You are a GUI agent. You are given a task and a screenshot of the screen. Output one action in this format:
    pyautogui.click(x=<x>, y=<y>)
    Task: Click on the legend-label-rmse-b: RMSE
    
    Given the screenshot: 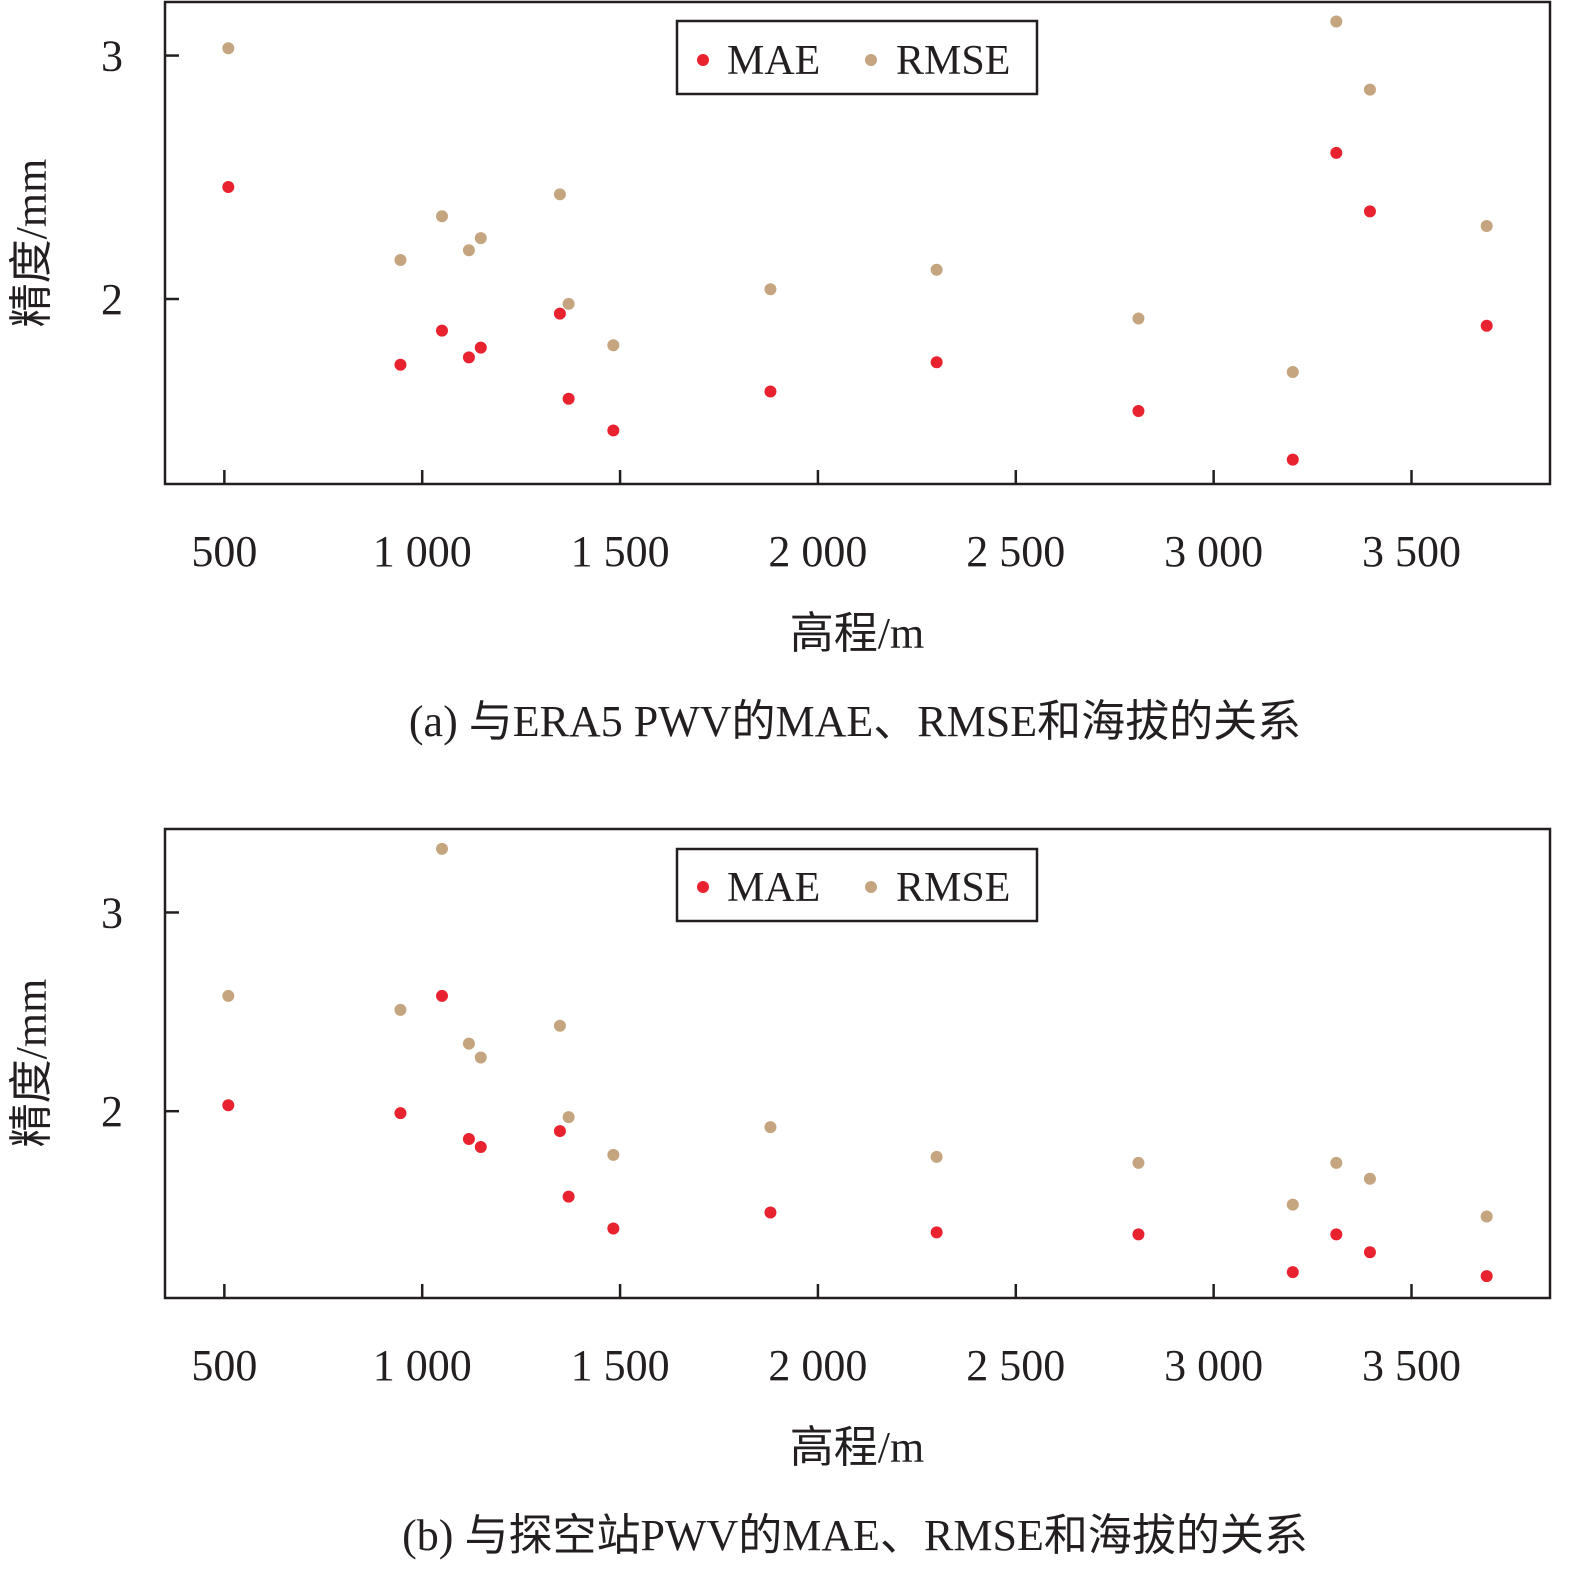 What is the action you would take?
    pyautogui.click(x=953, y=888)
    